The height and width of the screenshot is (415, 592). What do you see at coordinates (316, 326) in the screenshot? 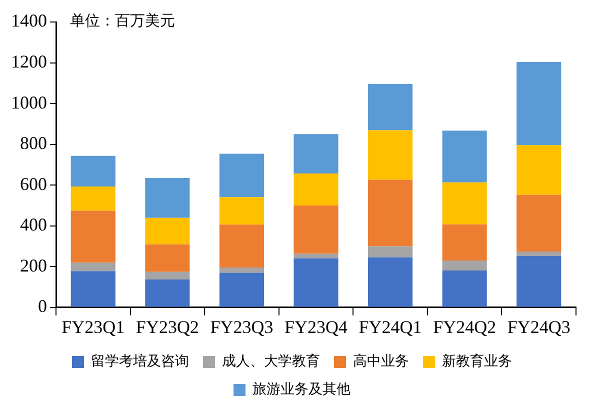
I see `x-tick-label: FY23Q4` at bounding box center [316, 326].